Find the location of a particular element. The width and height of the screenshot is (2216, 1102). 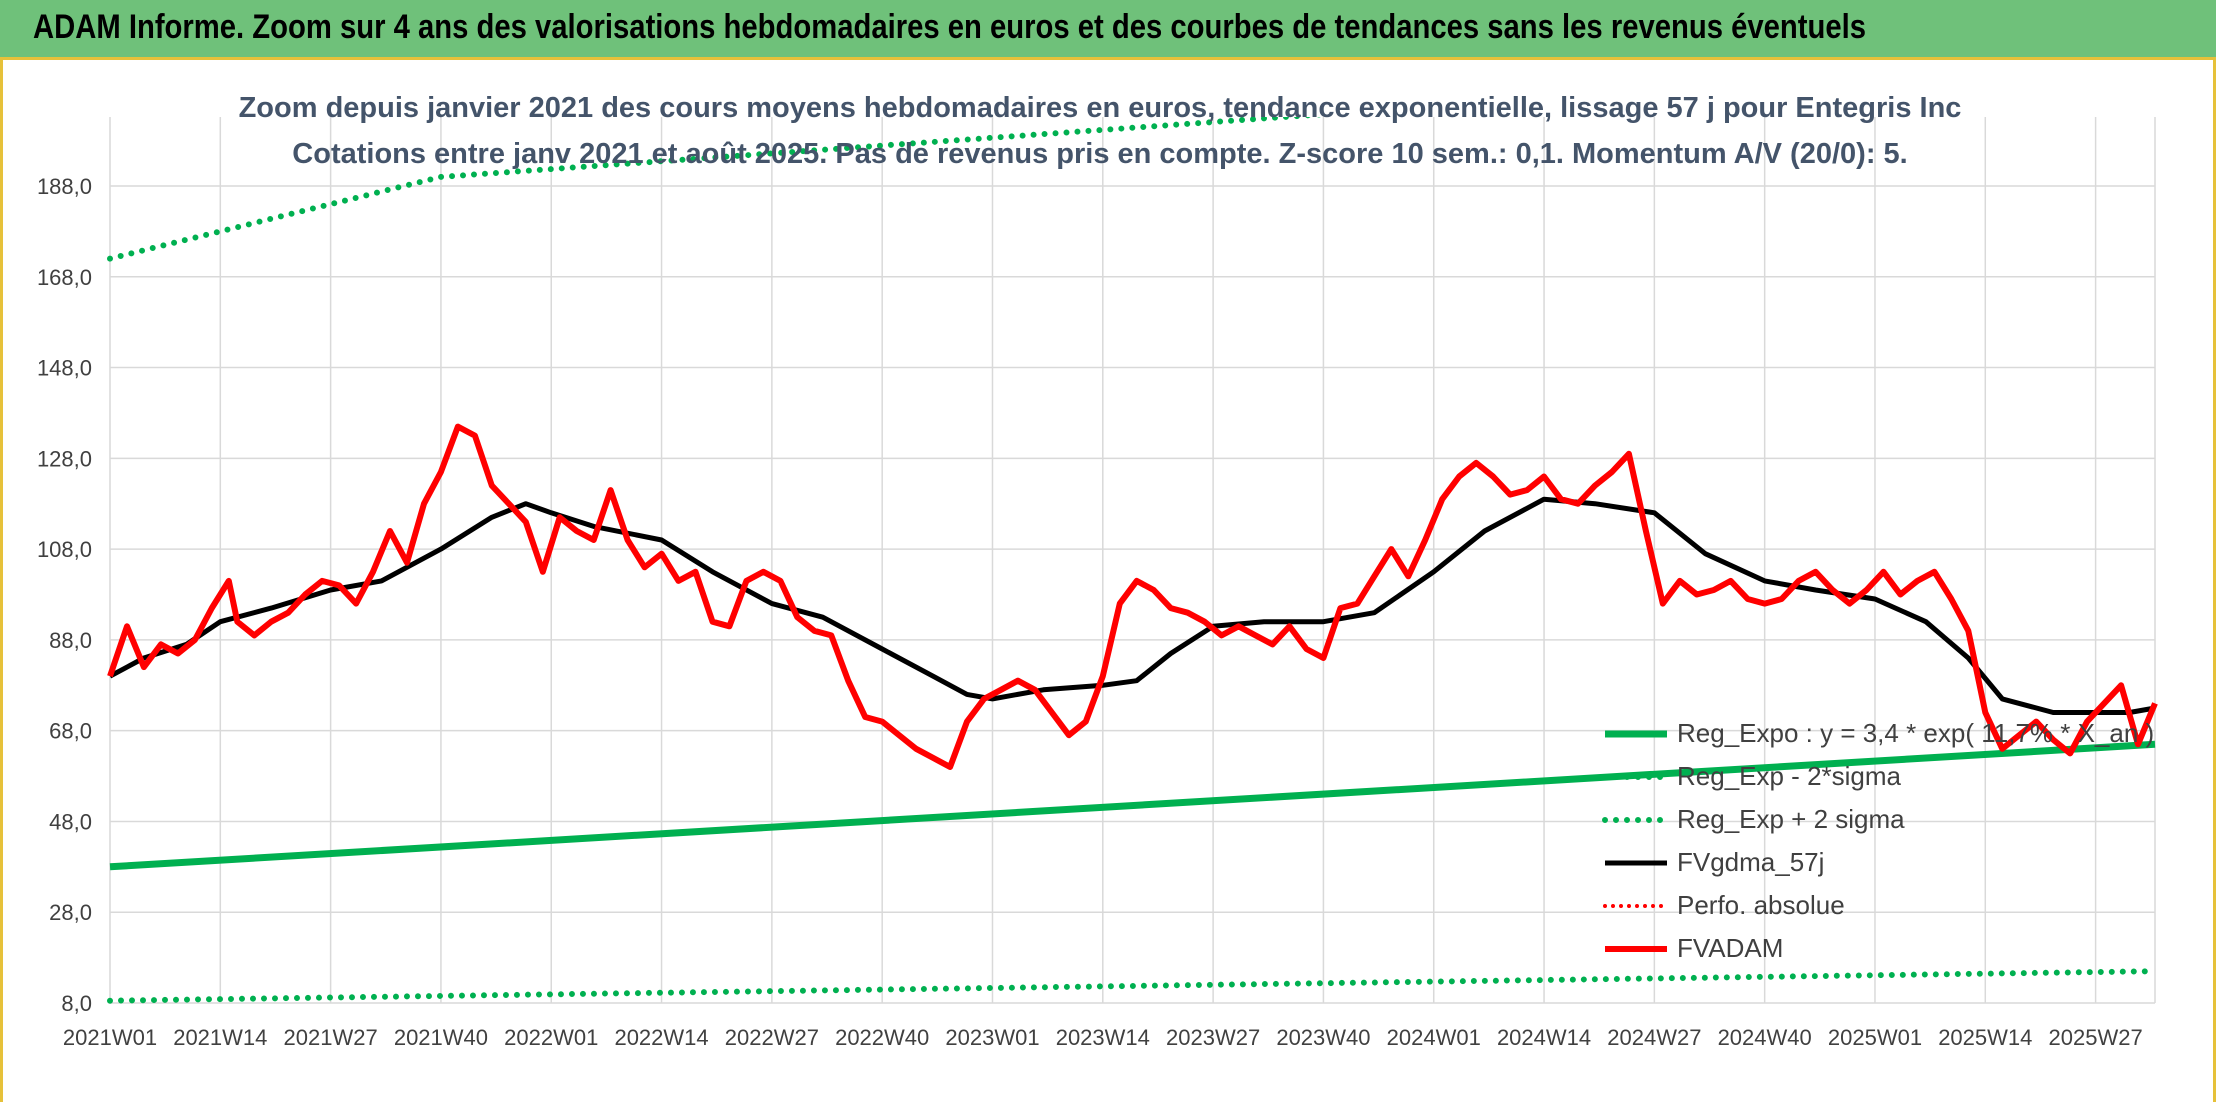

y-tick-label: 188,0 is located at coordinates (64, 186).